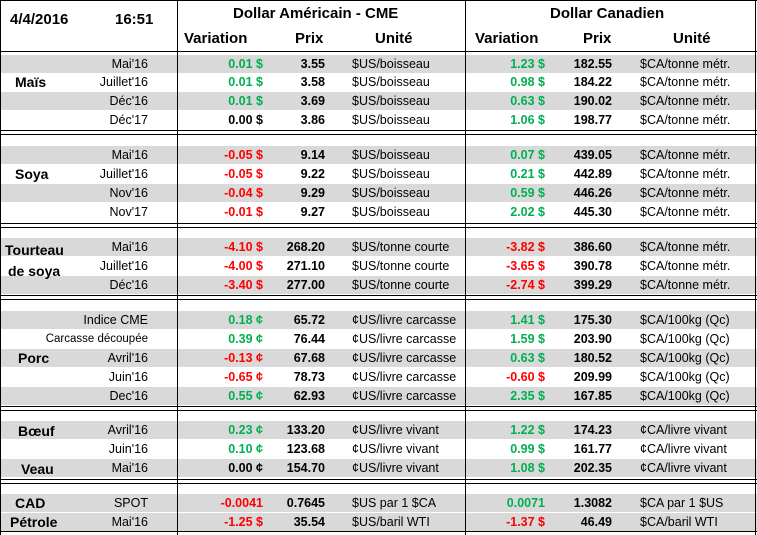 This screenshot has width=757, height=535. I want to click on contract-label: Carcasse découpée, so click(96, 339).